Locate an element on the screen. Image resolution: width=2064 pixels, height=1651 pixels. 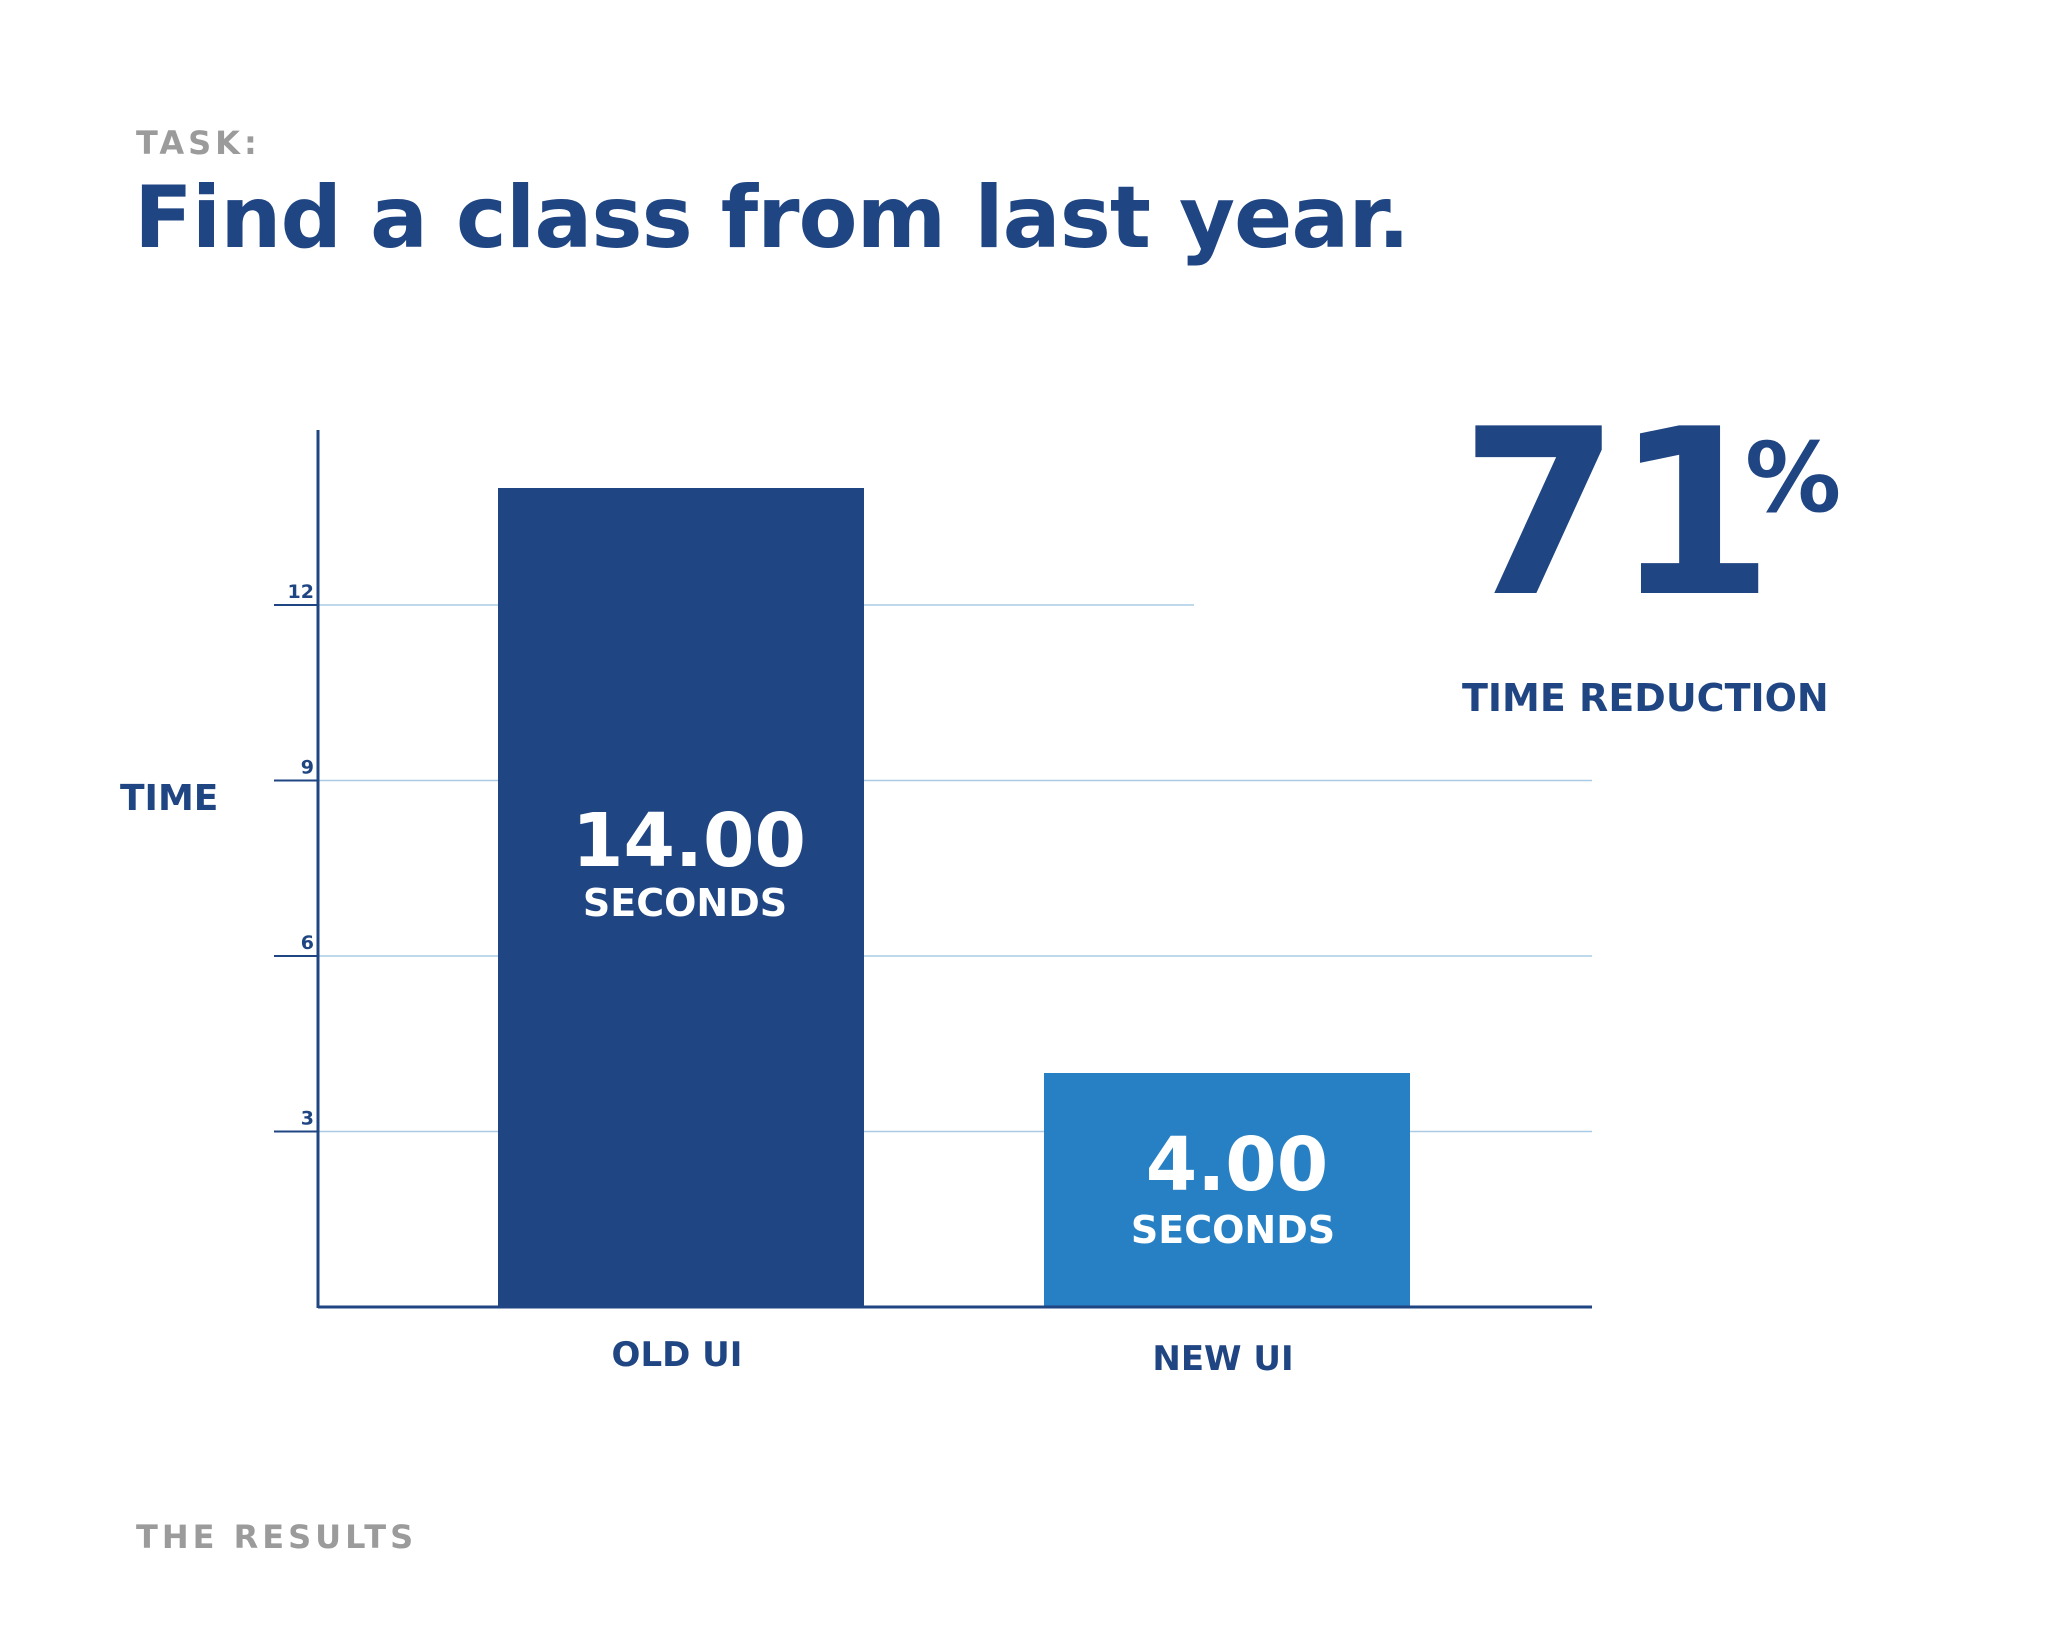
bar-new-ui is located at coordinates (1227, 1190).